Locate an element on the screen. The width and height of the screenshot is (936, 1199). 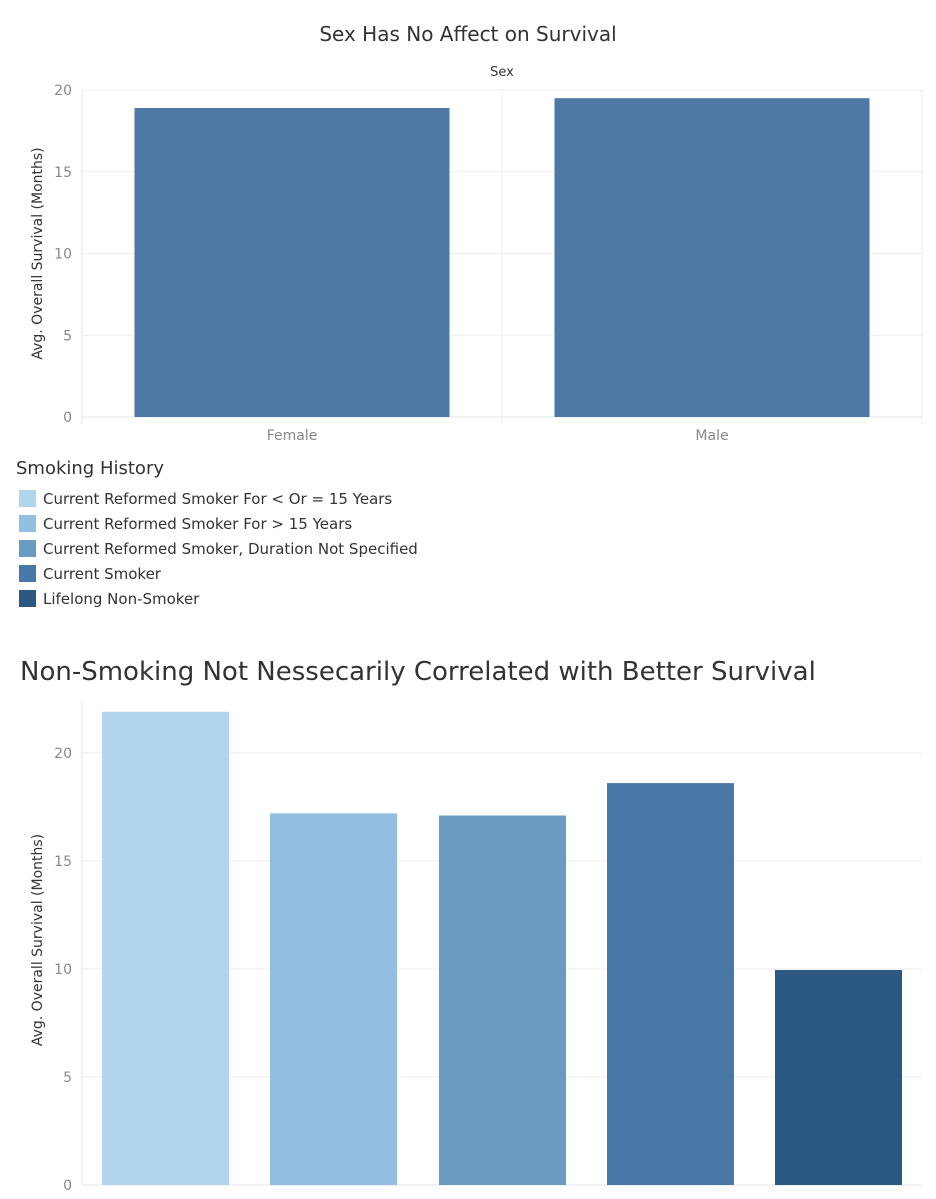
x-tick-label: Female is located at coordinates (292, 436).